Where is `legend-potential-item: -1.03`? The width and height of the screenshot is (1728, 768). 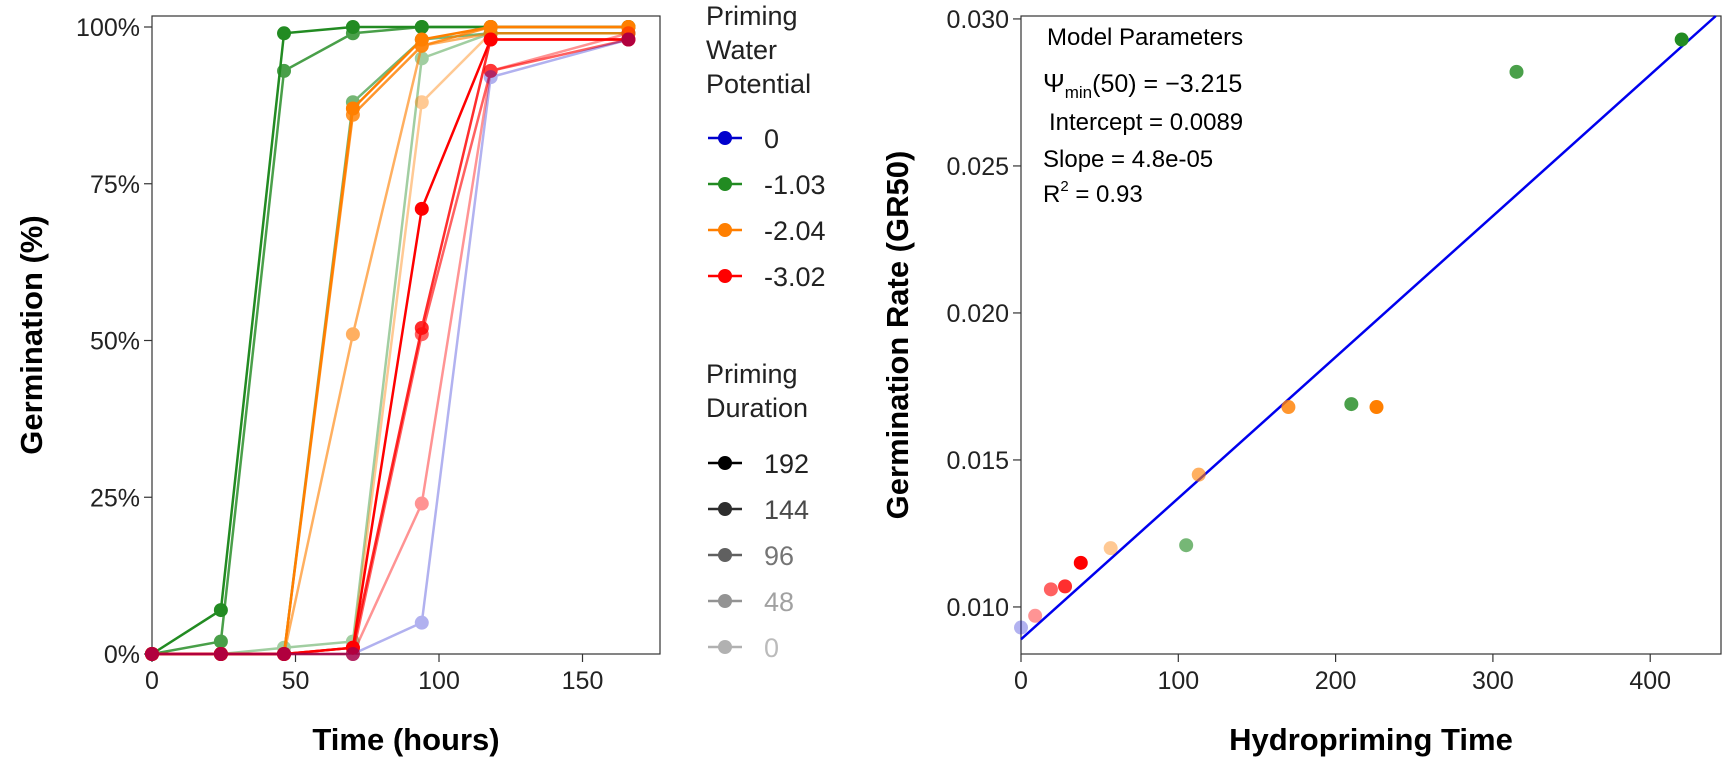 legend-potential-item: -1.03 is located at coordinates (767, 185).